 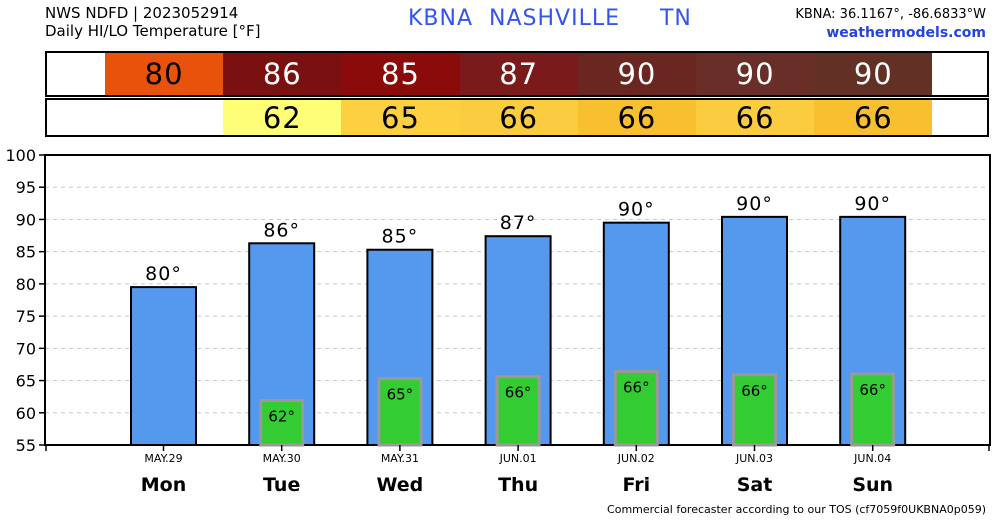 What do you see at coordinates (26, 219) in the screenshot?
I see `y-tick-label: 90` at bounding box center [26, 219].